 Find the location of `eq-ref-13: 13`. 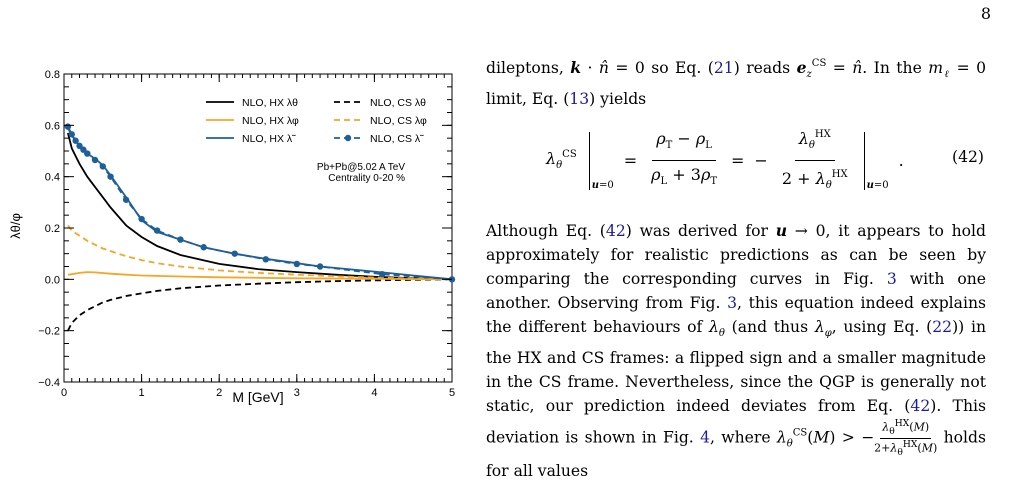

eq-ref-13: 13 is located at coordinates (579, 99).